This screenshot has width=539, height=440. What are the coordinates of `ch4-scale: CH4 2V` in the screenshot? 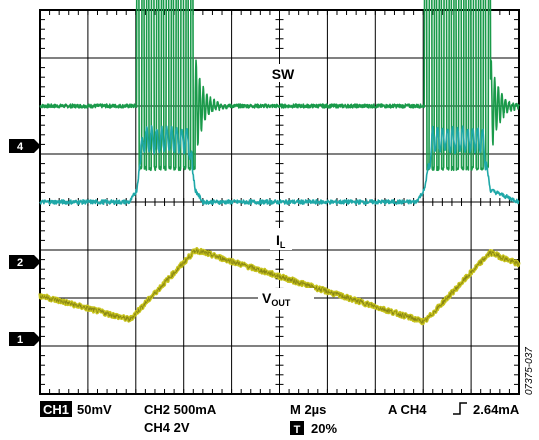 It's located at (167, 427).